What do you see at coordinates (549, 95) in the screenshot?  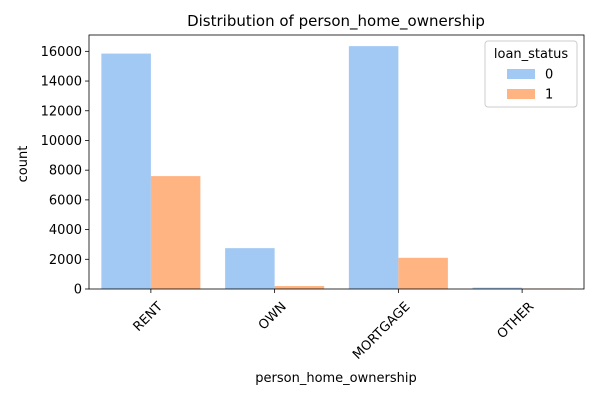 I see `legend-label-1: 1` at bounding box center [549, 95].